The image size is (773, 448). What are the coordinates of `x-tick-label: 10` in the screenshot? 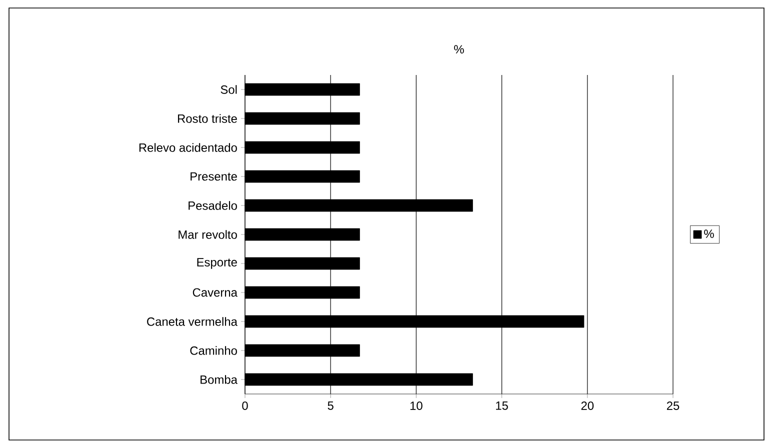 It's located at (416, 406).